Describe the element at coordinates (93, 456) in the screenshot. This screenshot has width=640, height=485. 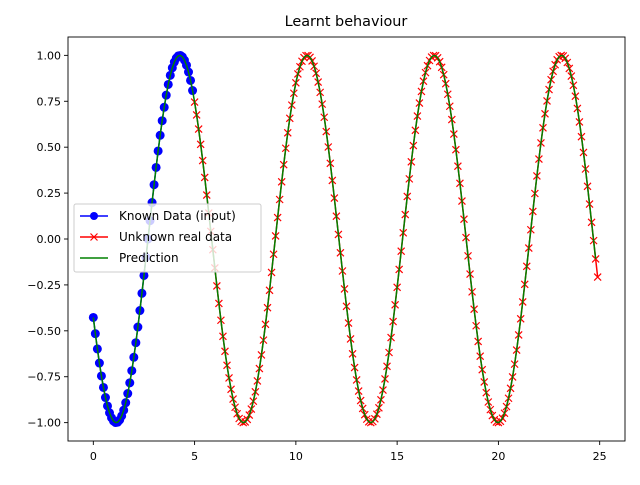
I see `x-tick-label: 0` at that location.